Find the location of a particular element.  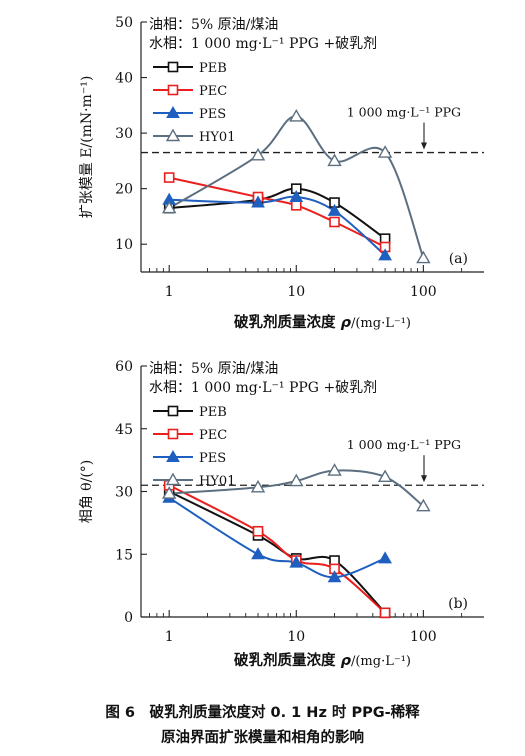

y-tick-label: 10 is located at coordinates (124, 245).